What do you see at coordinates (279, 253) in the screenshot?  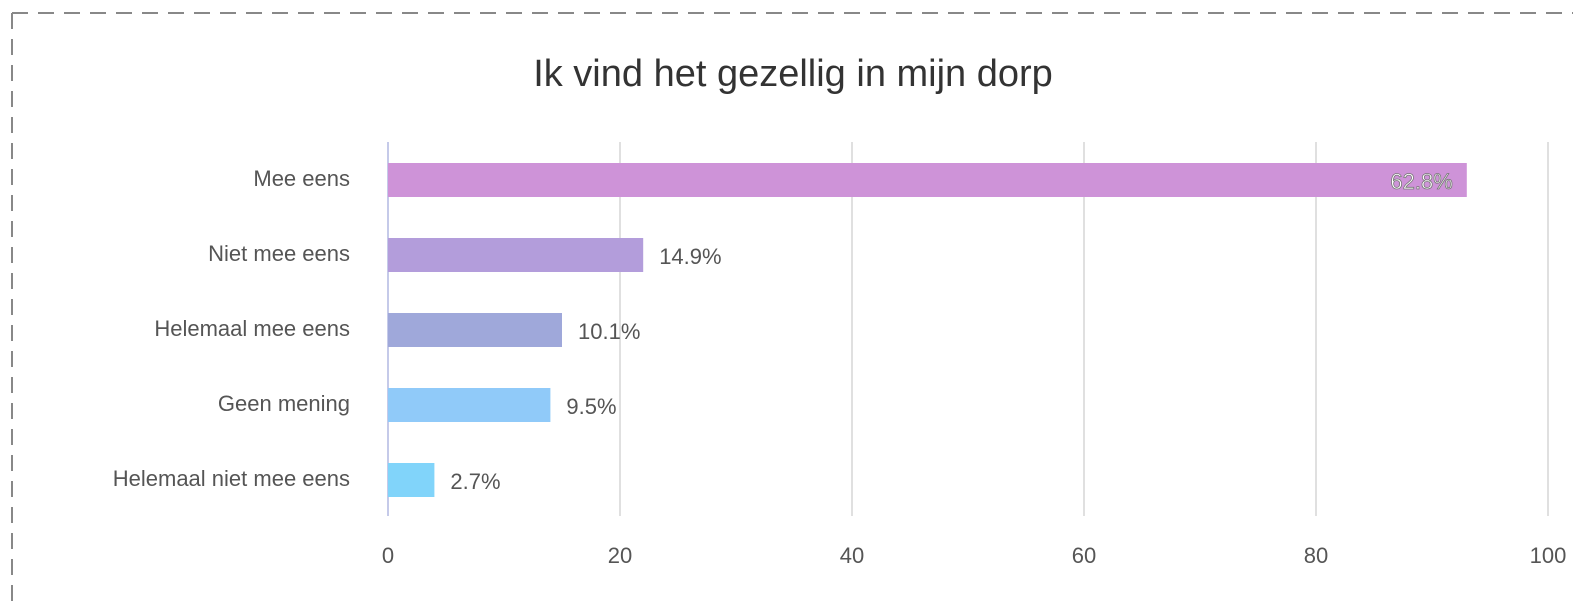 I see `y-tick-label: Niet mee eens` at bounding box center [279, 253].